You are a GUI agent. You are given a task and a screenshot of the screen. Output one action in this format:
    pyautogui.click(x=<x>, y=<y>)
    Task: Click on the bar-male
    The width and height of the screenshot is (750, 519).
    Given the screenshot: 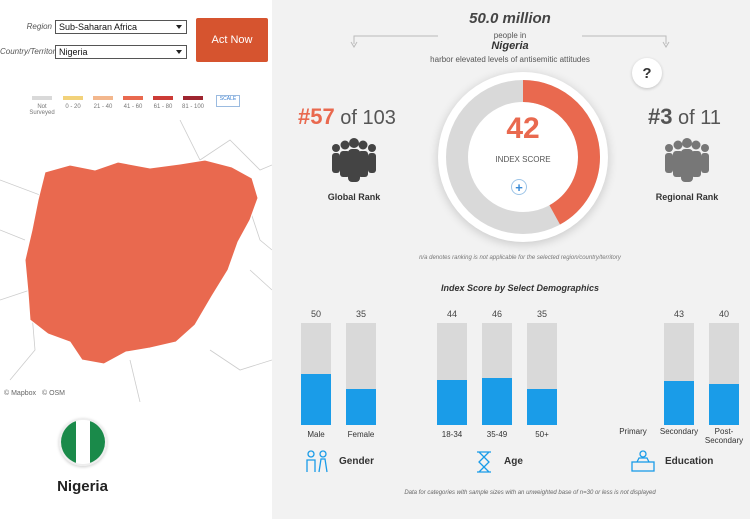 What is the action you would take?
    pyautogui.click(x=316, y=374)
    